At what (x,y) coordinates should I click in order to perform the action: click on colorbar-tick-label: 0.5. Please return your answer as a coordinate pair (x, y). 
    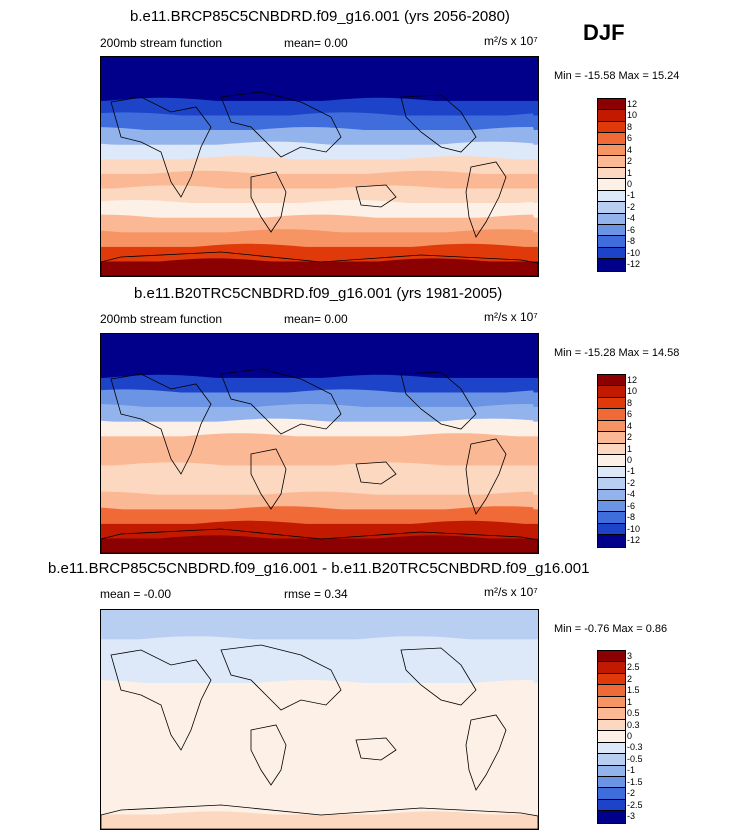
    Looking at the image, I should click on (633, 713).